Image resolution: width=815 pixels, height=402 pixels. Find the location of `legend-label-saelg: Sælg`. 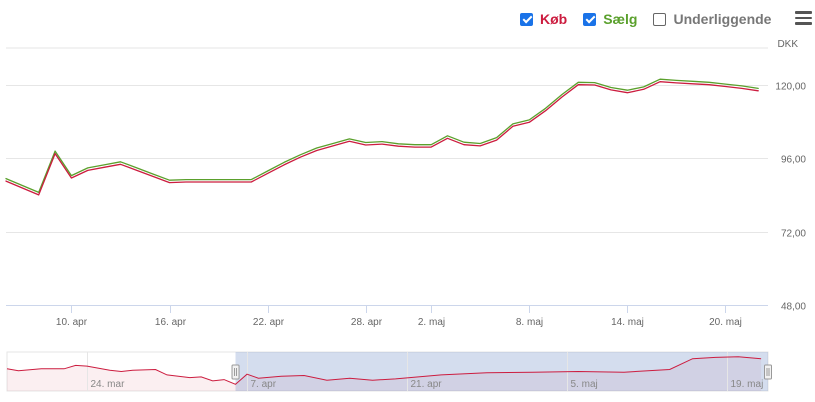

legend-label-saelg: Sælg is located at coordinates (620, 19).